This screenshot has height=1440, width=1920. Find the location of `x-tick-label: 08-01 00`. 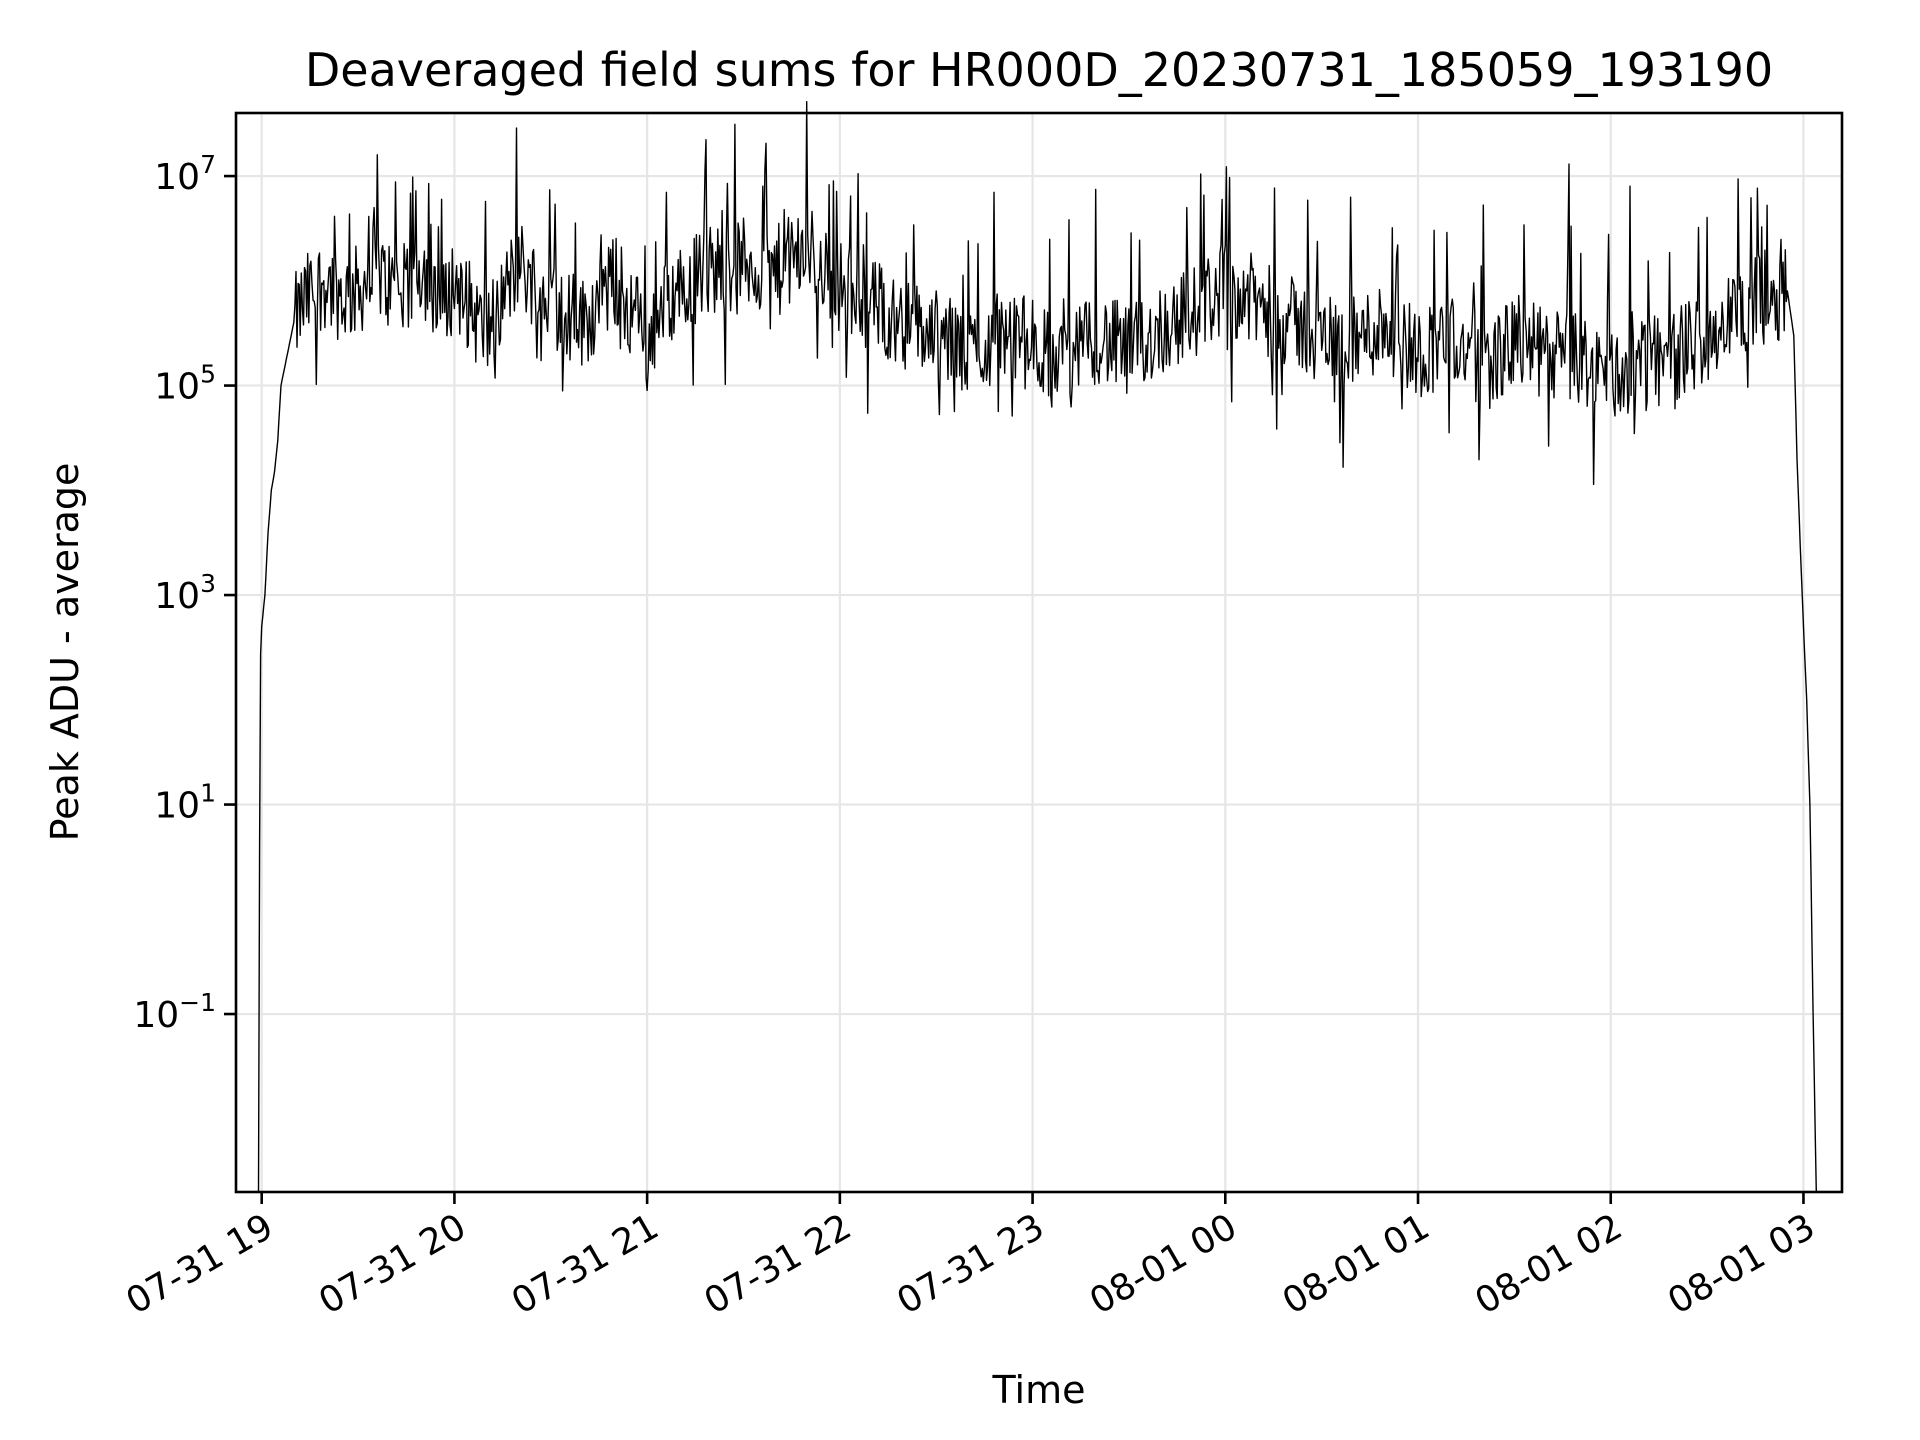

x-tick-label: 08-01 00 is located at coordinates (1163, 1264).